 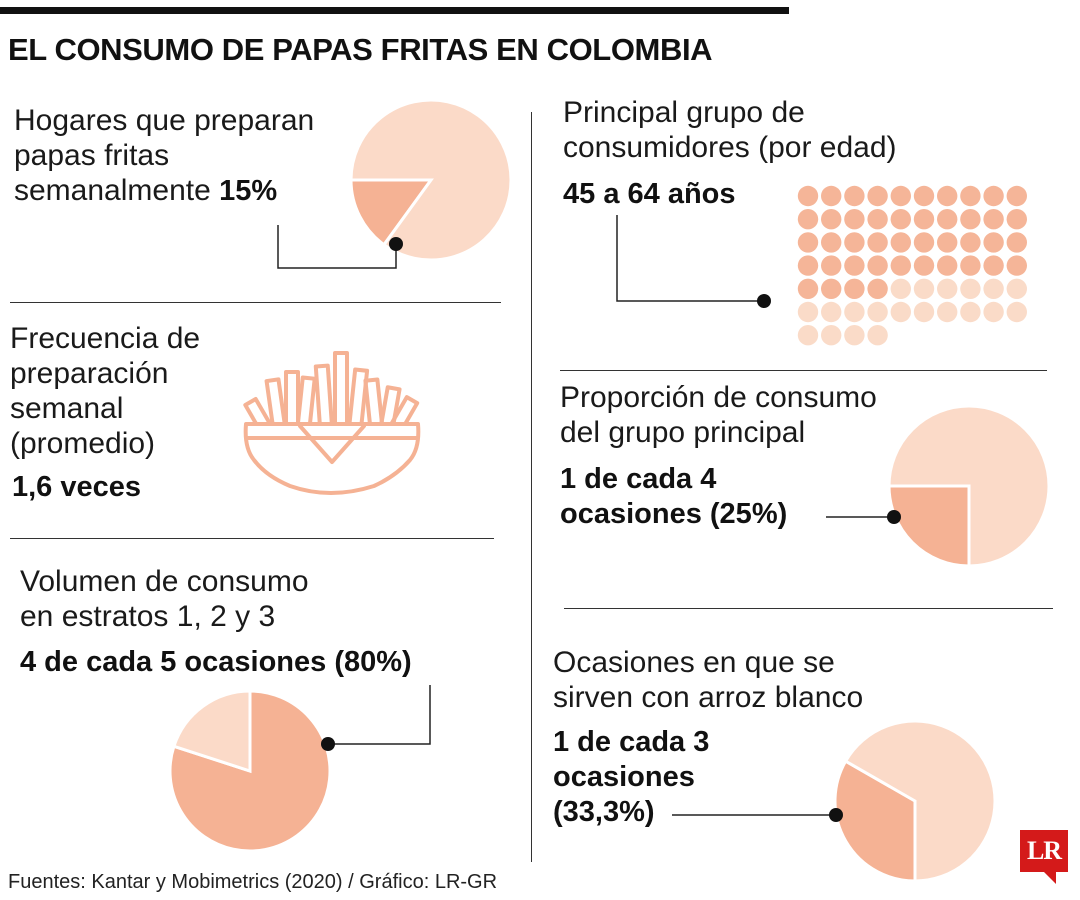 I want to click on hogares-label-line3: semanalmente, so click(x=112, y=190).